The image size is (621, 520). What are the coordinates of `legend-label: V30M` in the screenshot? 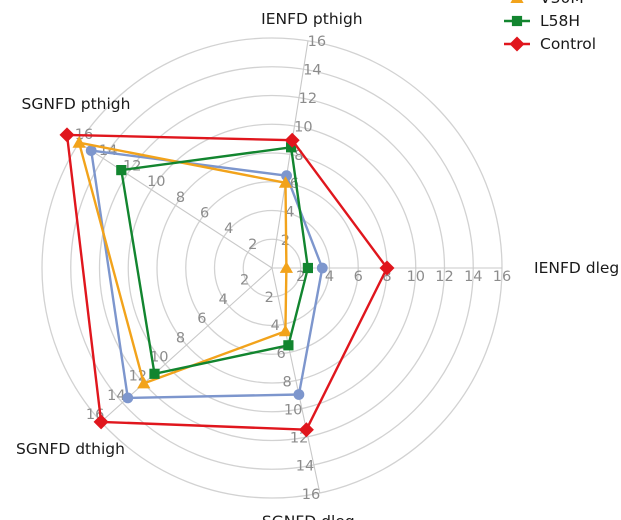 It's located at (562, 3).